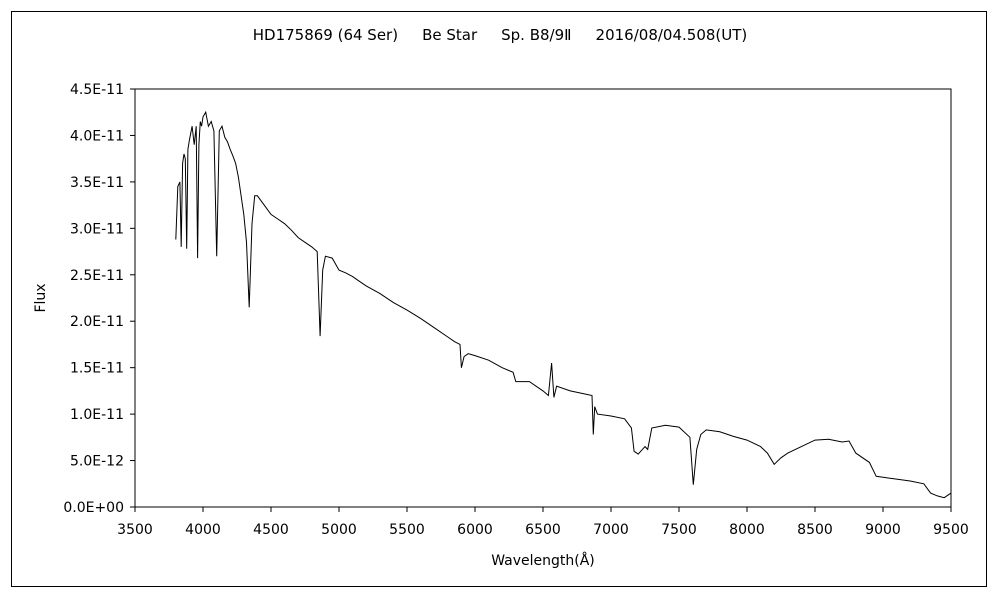  What do you see at coordinates (271, 530) in the screenshot?
I see `x-tick-label: 4500` at bounding box center [271, 530].